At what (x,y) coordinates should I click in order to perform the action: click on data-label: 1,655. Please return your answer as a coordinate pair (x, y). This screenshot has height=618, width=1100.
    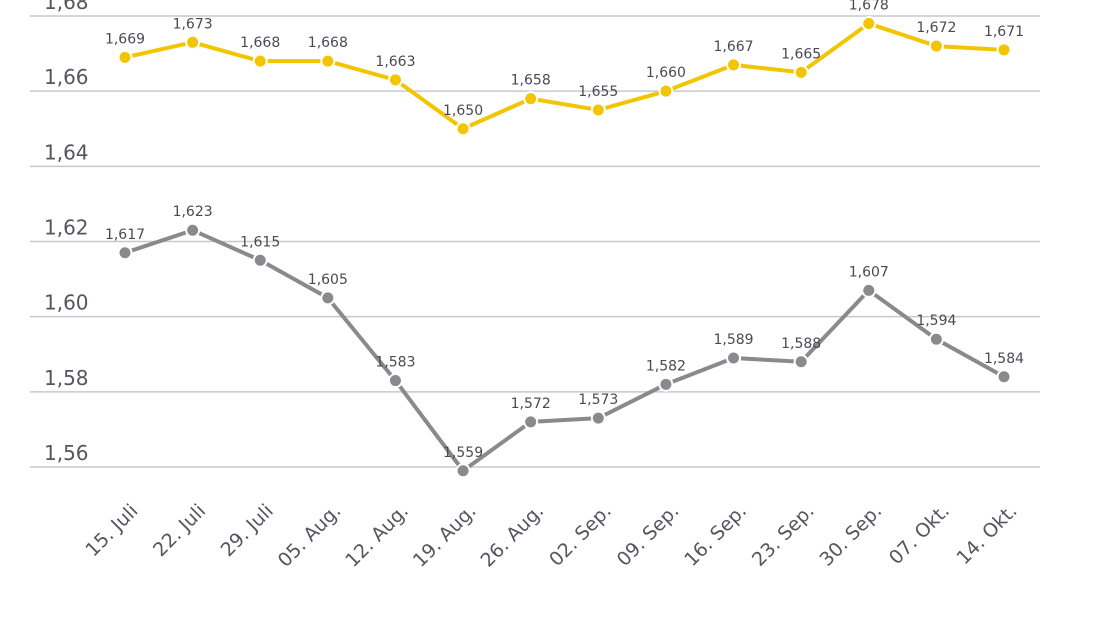
    Looking at the image, I should click on (598, 92).